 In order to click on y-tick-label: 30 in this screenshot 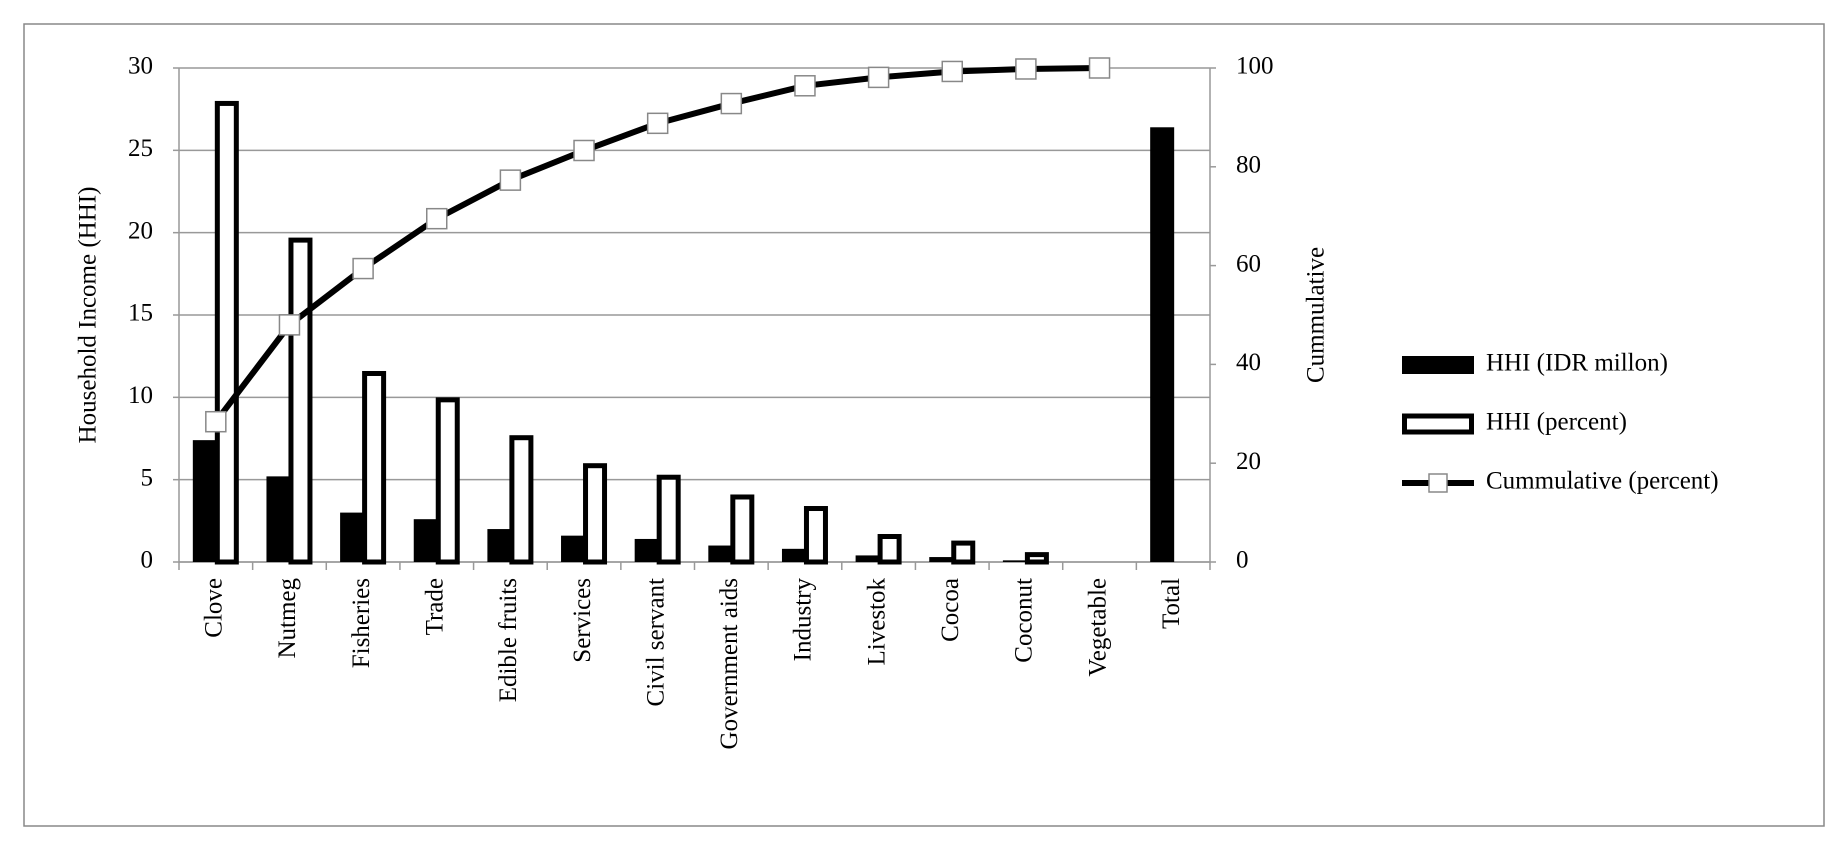, I will do `click(140, 66)`.